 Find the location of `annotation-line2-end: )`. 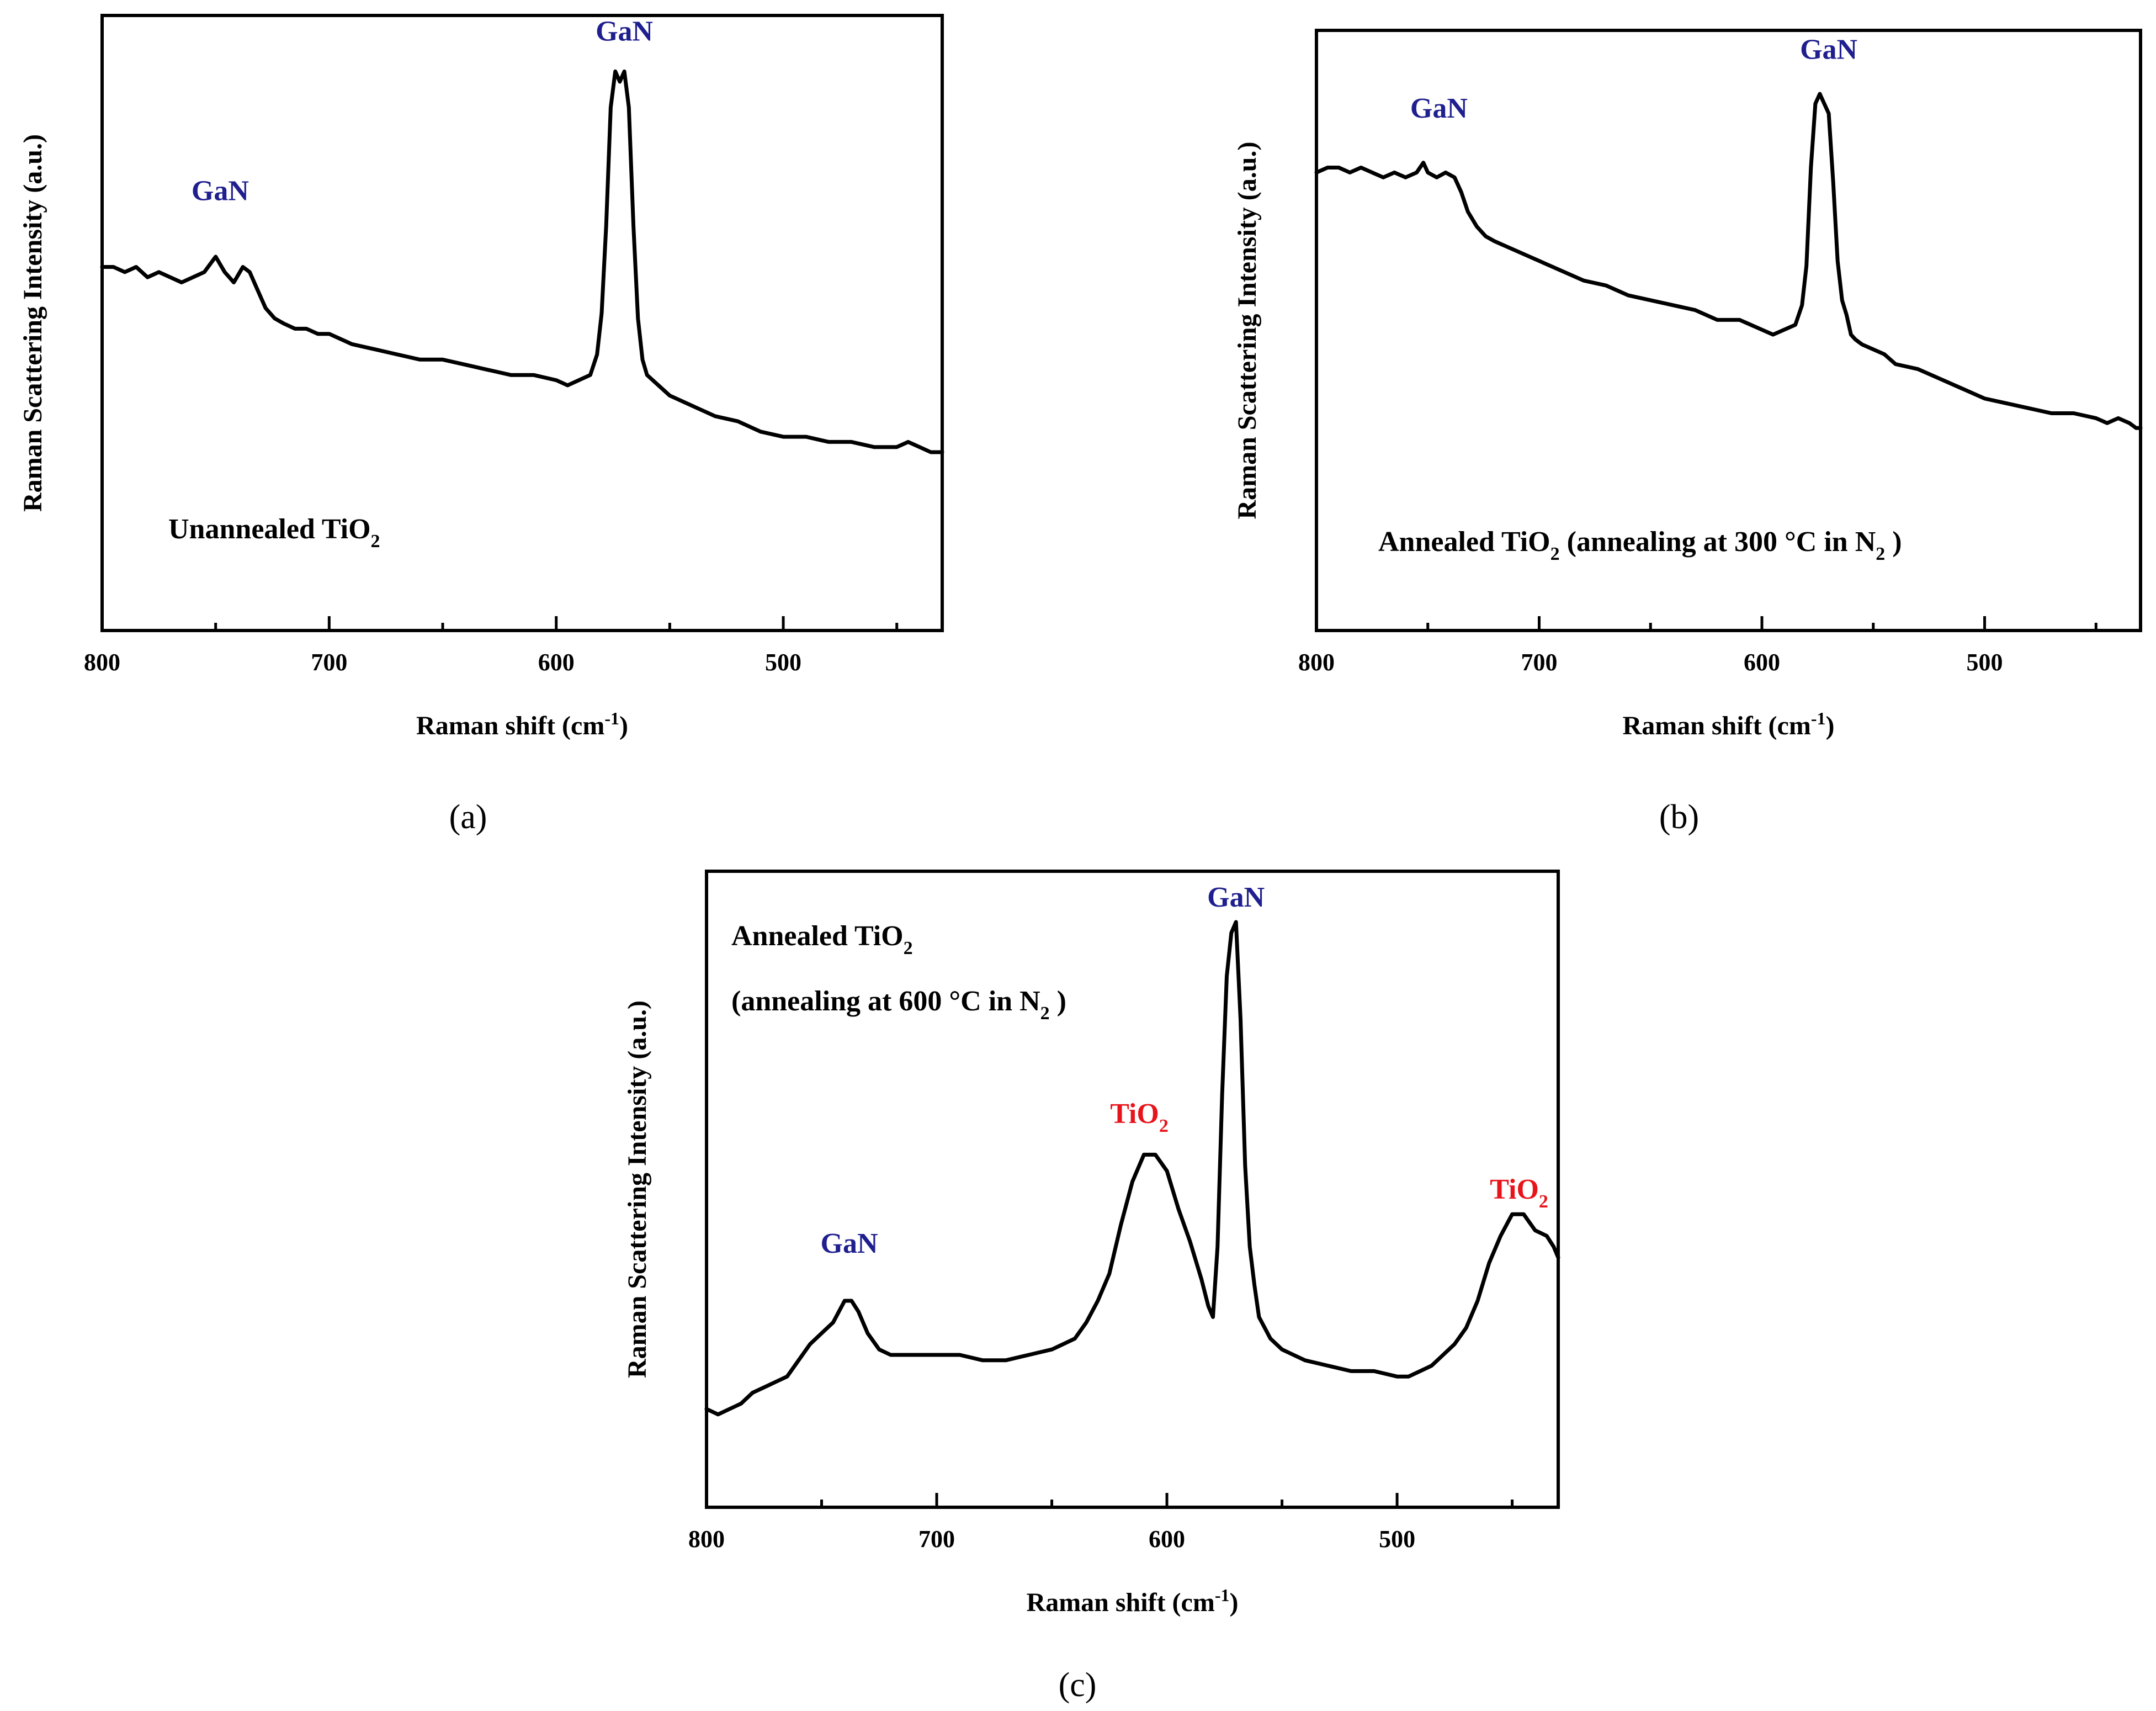

annotation-line2-end: ) is located at coordinates (1058, 1002).